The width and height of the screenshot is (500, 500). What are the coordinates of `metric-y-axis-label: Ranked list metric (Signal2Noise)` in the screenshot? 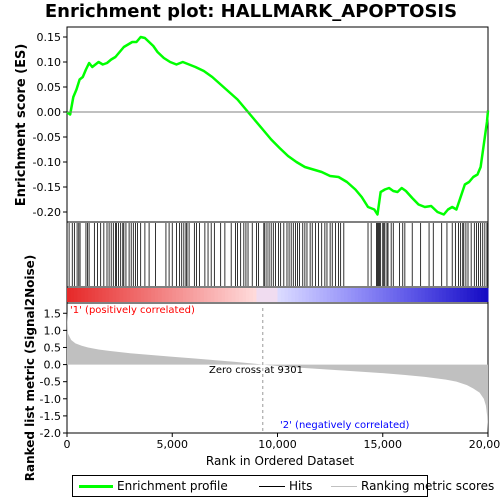 It's located at (30, 368).